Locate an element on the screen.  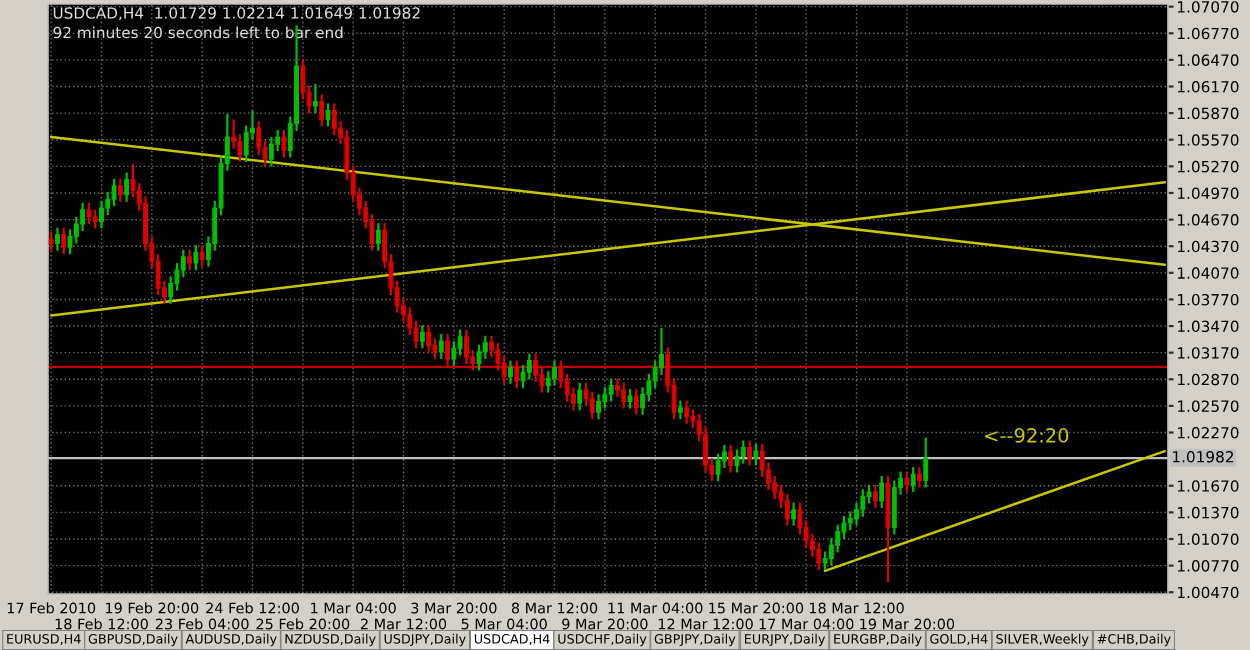
annotation: <--92:20 is located at coordinates (1027, 435).